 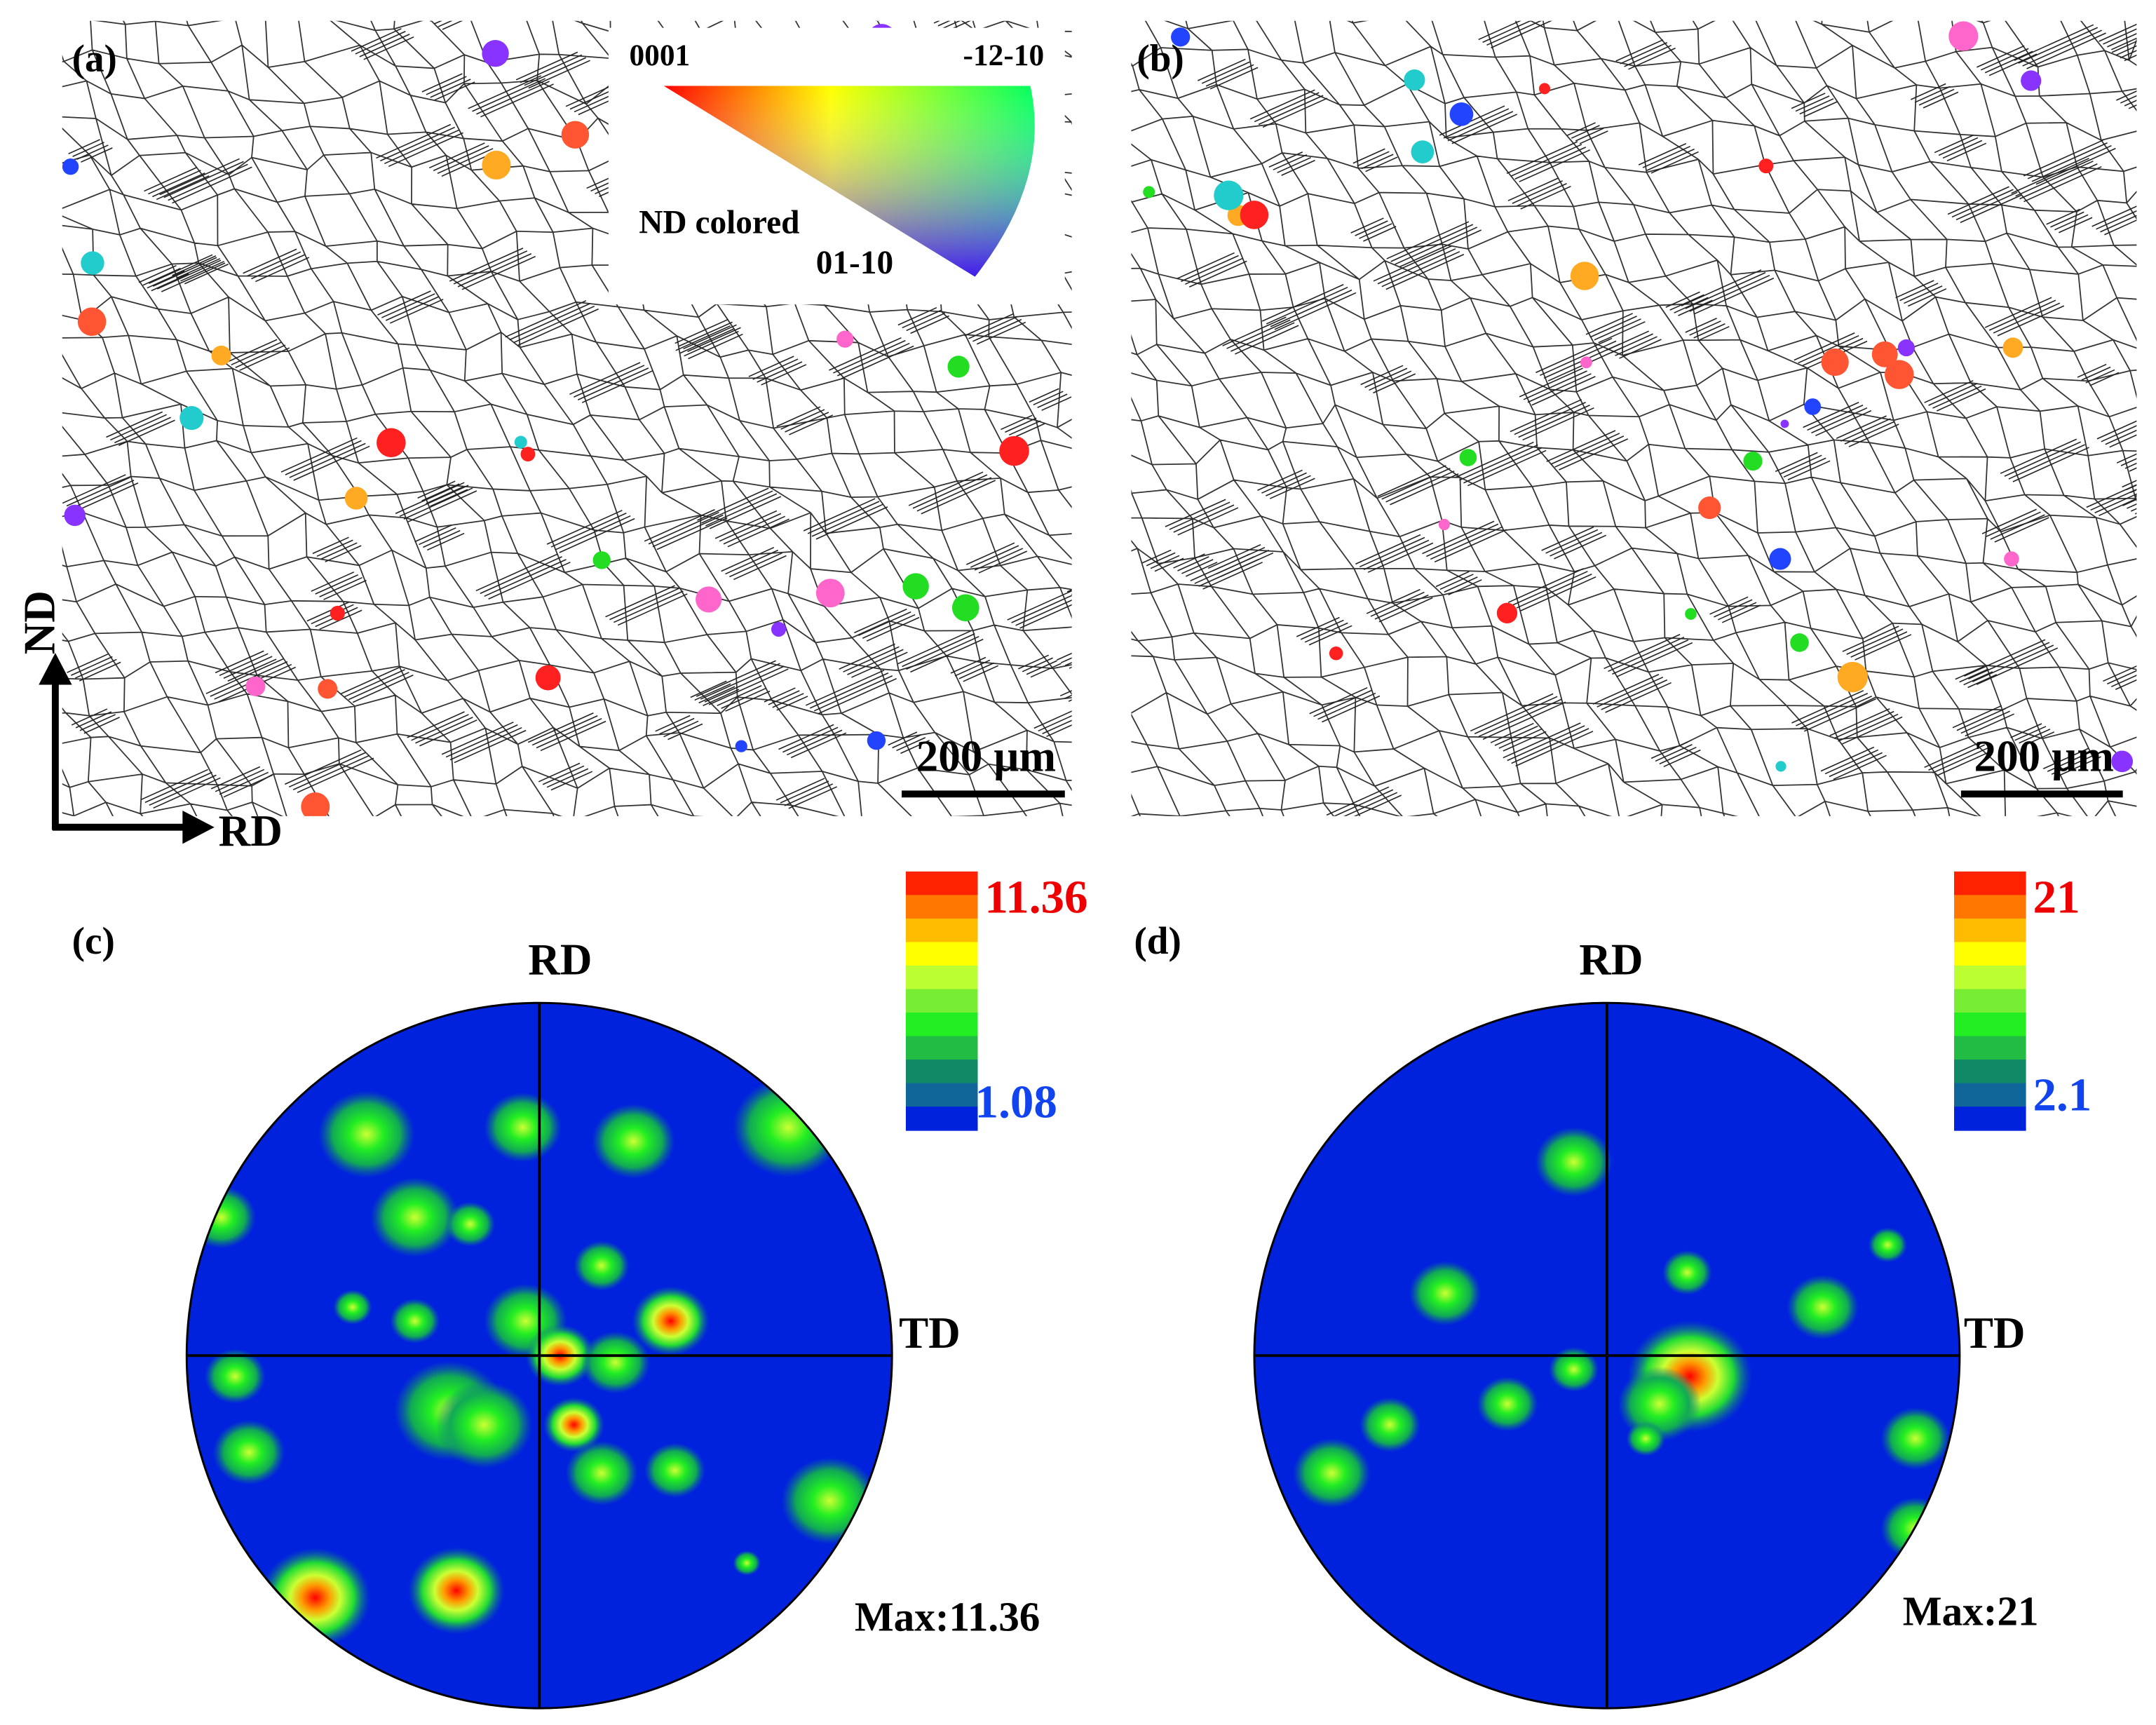 I want to click on colorbar-max: 21, so click(x=2057, y=897).